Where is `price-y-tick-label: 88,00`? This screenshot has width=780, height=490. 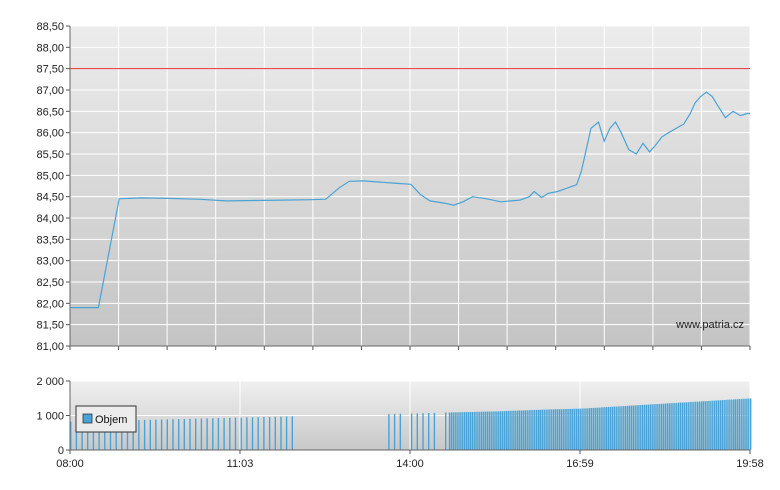
price-y-tick-label: 88,00 is located at coordinates (50, 48).